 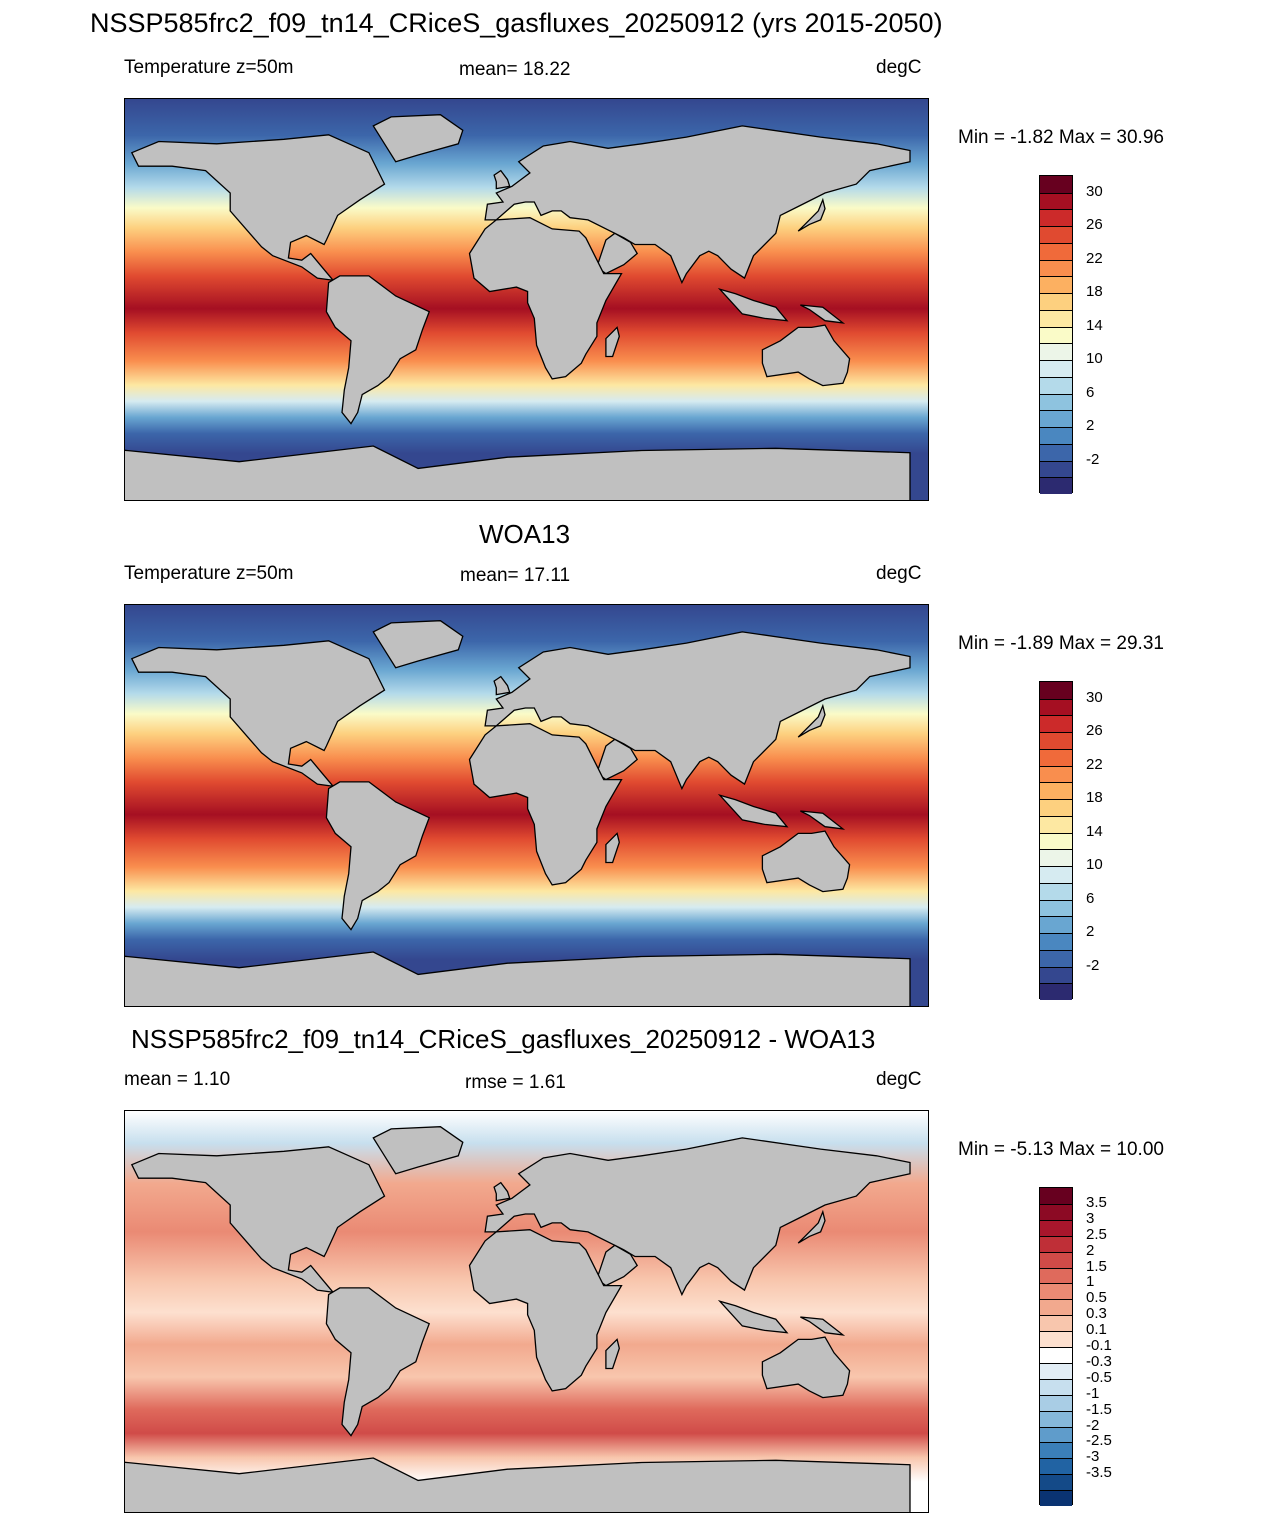 I want to click on landmass-south-america, so click(x=378, y=1362).